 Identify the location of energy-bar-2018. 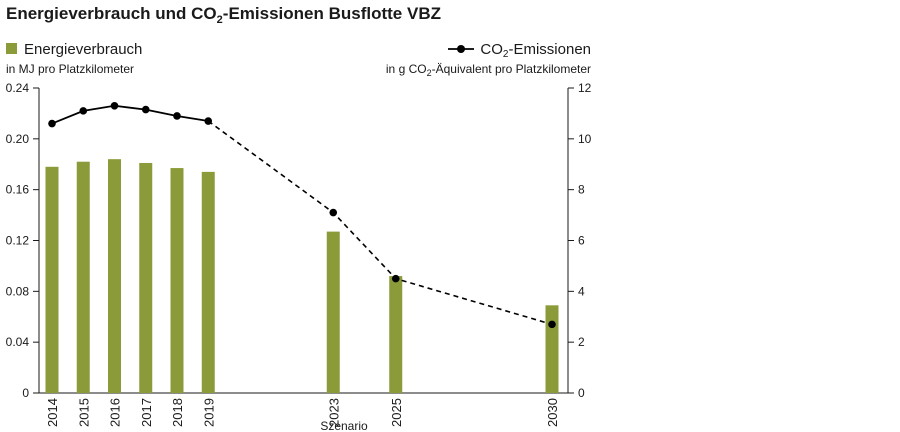
(177, 280).